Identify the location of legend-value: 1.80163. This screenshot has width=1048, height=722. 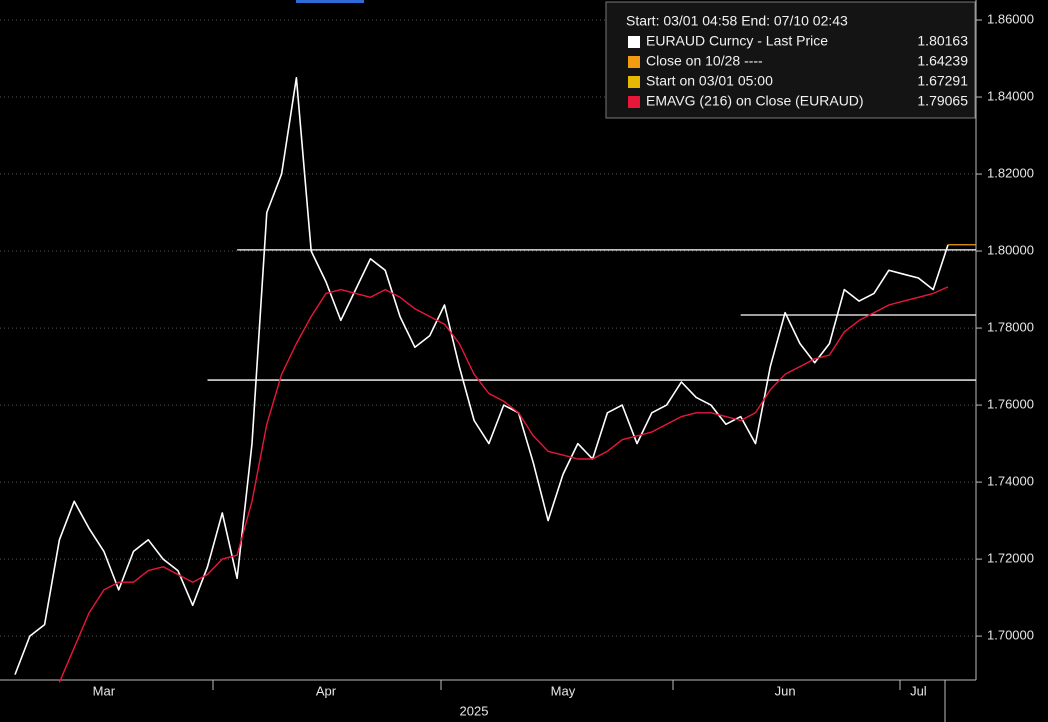
(942, 41).